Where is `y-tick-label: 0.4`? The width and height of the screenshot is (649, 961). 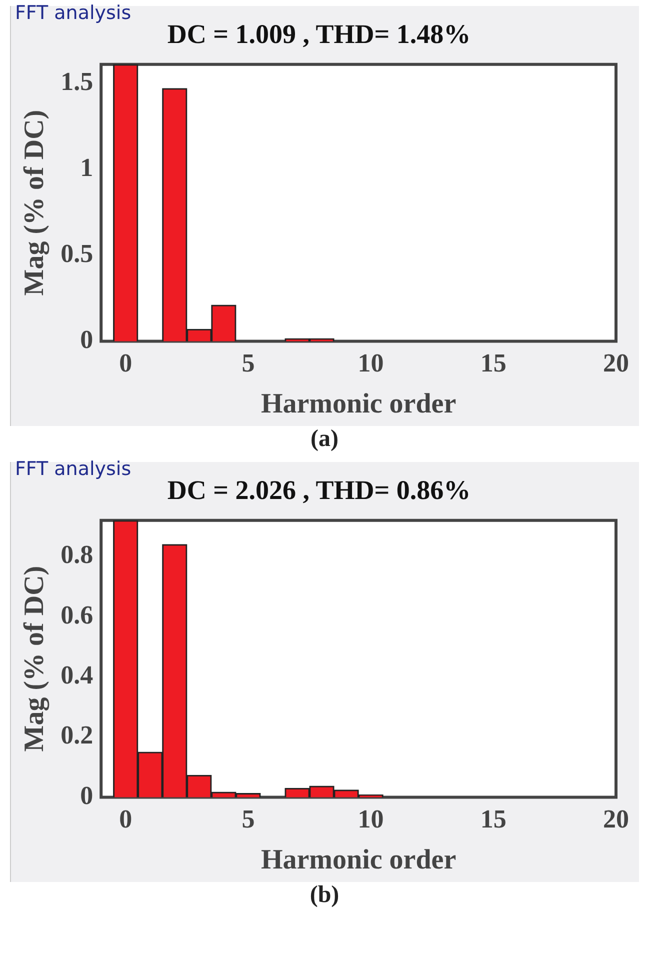 y-tick-label: 0.4 is located at coordinates (77, 675).